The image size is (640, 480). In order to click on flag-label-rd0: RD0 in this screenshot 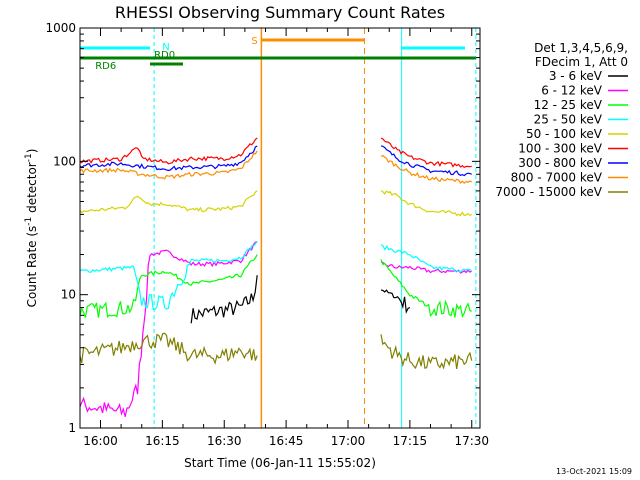, I will do `click(164, 55)`.